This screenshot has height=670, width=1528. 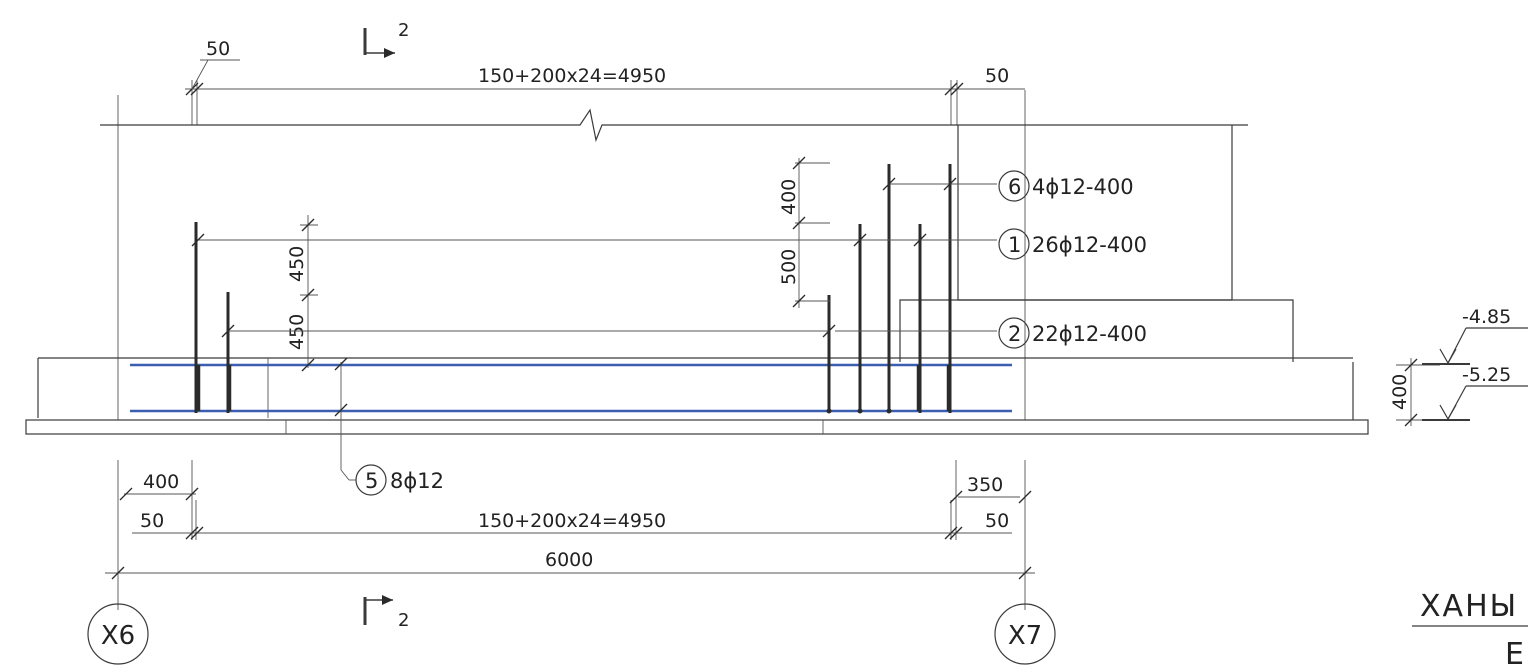 What do you see at coordinates (569, 560) in the screenshot?
I see `bottom-dim-total: 6000` at bounding box center [569, 560].